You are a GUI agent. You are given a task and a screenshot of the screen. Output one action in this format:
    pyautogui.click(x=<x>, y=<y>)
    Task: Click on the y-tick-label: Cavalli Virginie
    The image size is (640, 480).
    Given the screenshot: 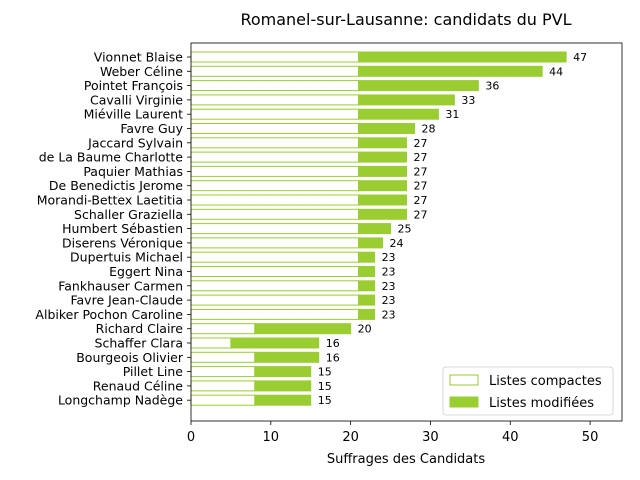 What is the action you would take?
    pyautogui.click(x=136, y=99)
    